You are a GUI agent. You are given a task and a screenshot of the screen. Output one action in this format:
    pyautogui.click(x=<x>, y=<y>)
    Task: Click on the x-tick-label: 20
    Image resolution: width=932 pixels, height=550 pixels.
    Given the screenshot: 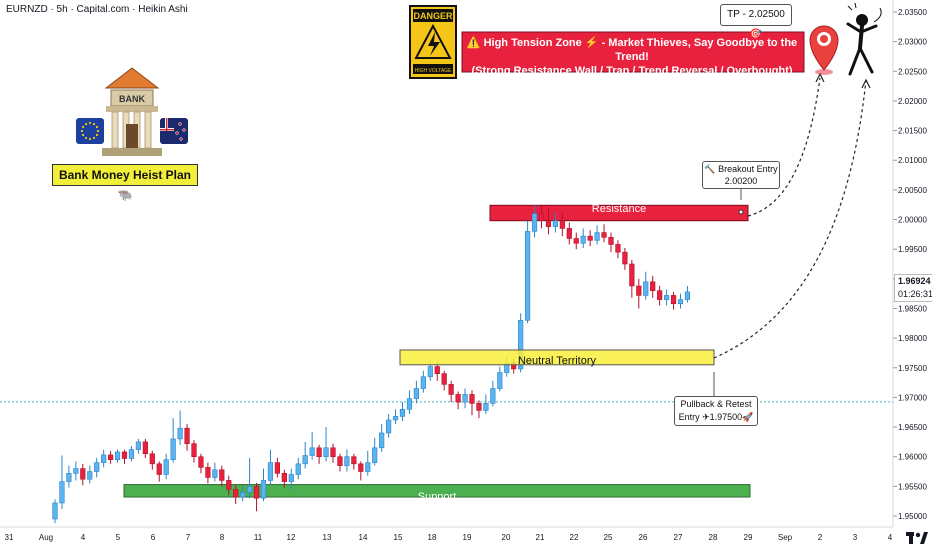 What is the action you would take?
    pyautogui.click(x=506, y=537)
    